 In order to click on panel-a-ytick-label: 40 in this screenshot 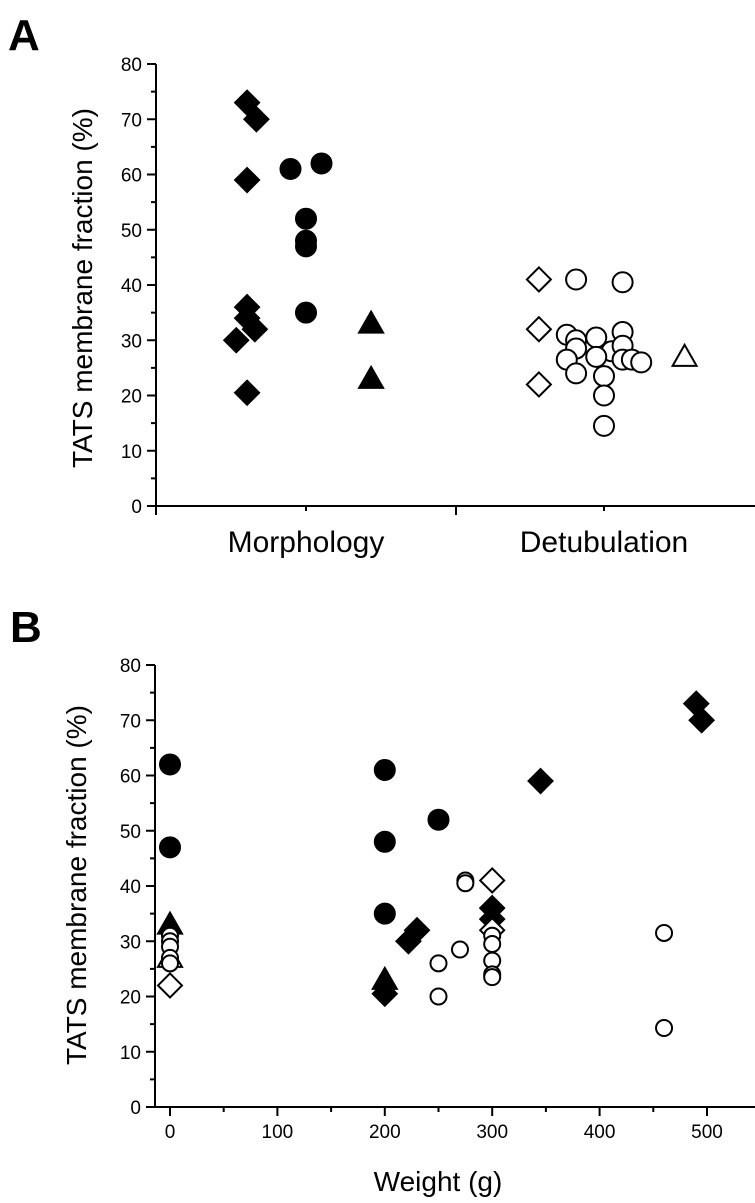, I will do `click(131, 286)`.